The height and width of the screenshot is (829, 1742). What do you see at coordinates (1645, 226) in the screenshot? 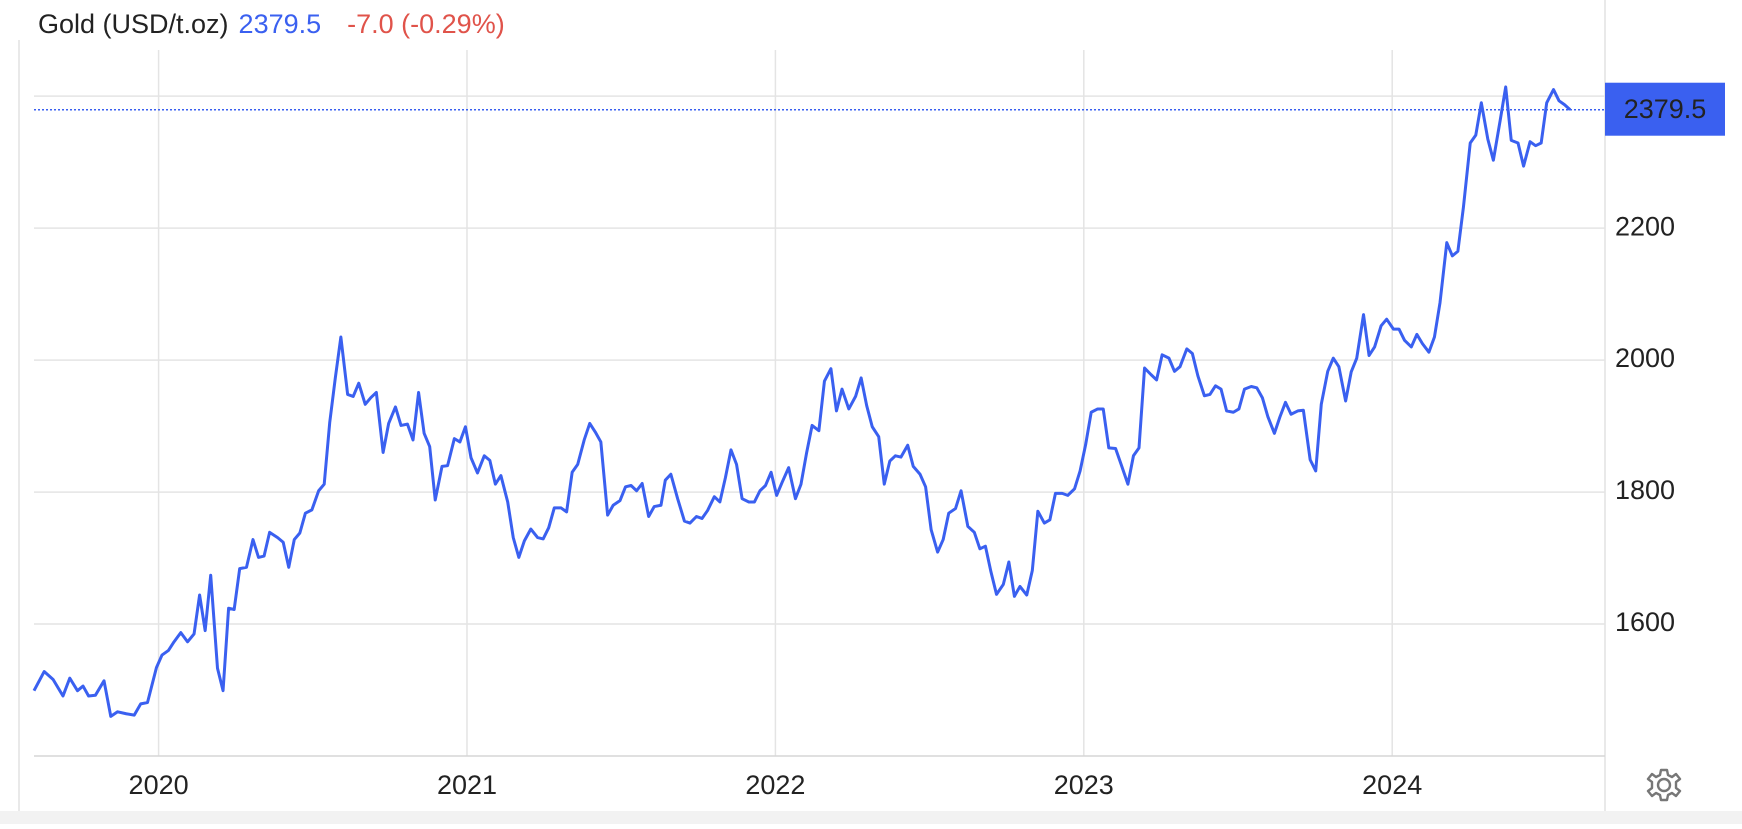
I see `y-tick-label: 2200` at bounding box center [1645, 226].